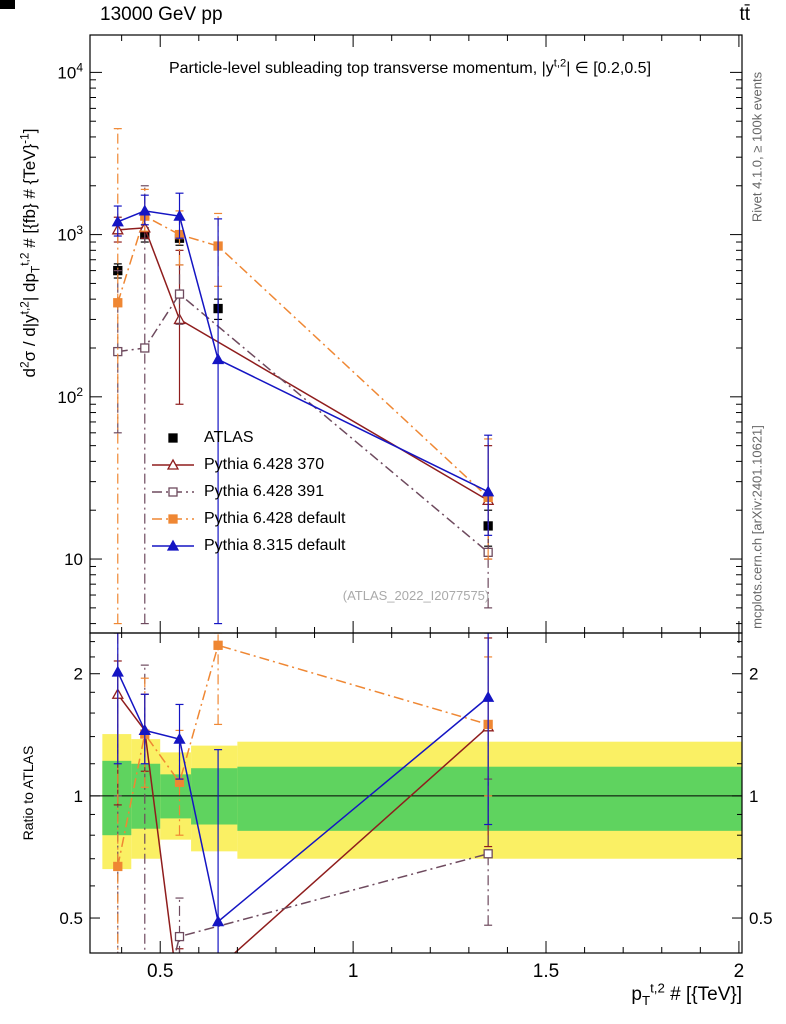  What do you see at coordinates (173, 545) in the screenshot?
I see `legend-marker-pythia8-default` at bounding box center [173, 545].